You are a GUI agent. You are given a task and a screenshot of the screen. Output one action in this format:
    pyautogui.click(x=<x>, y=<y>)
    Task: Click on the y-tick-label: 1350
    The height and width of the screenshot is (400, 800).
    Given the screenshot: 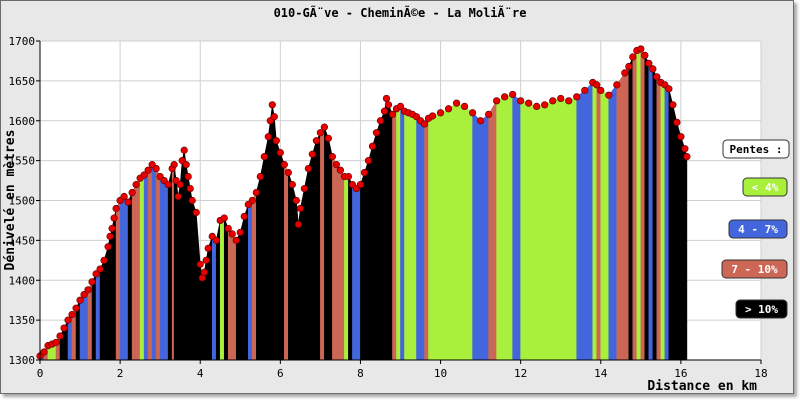 What is the action you would take?
    pyautogui.click(x=22, y=320)
    